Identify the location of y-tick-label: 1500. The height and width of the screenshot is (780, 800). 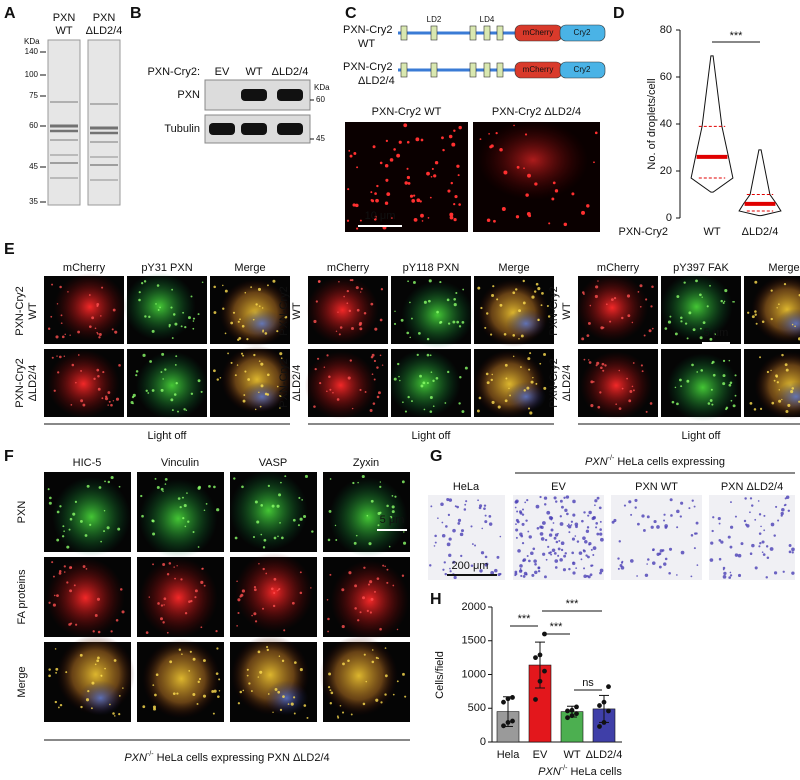
(474, 641).